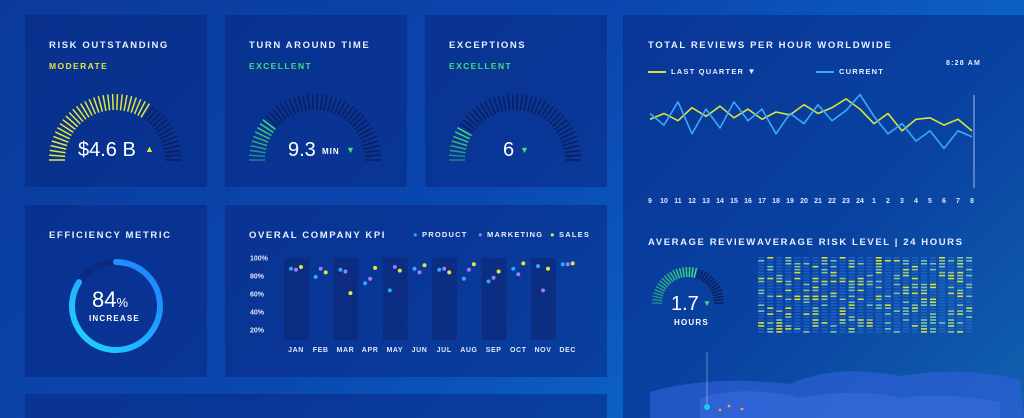  I want to click on legend-marketing: ● MARKETING, so click(510, 234).